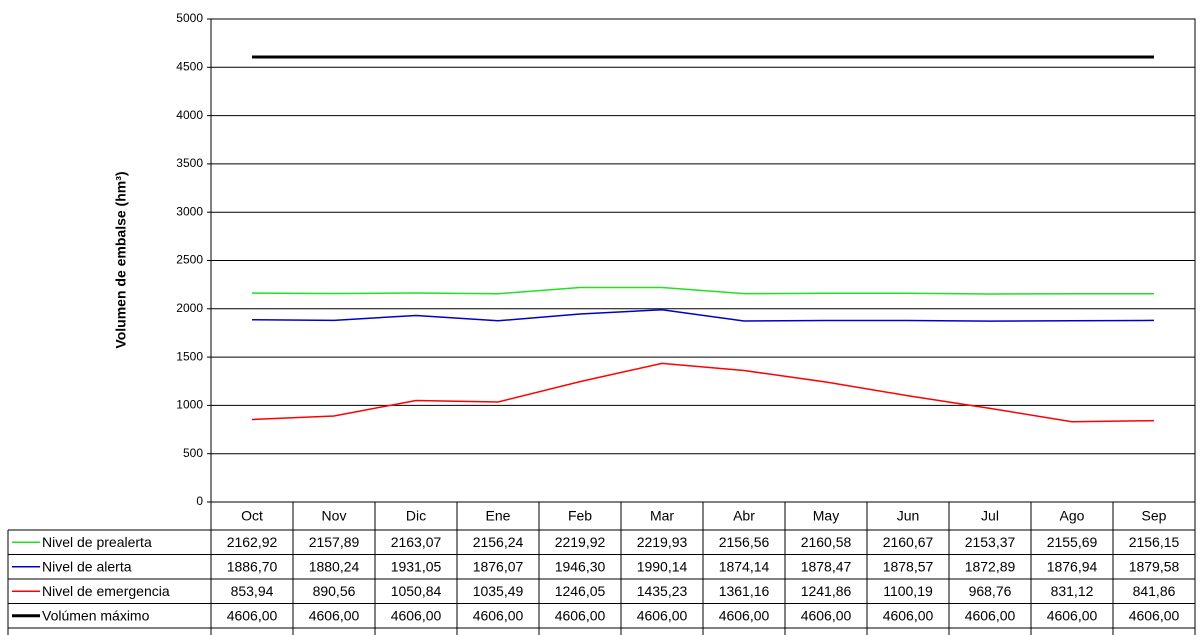  I want to click on y-tick-label: 1000, so click(189, 405).